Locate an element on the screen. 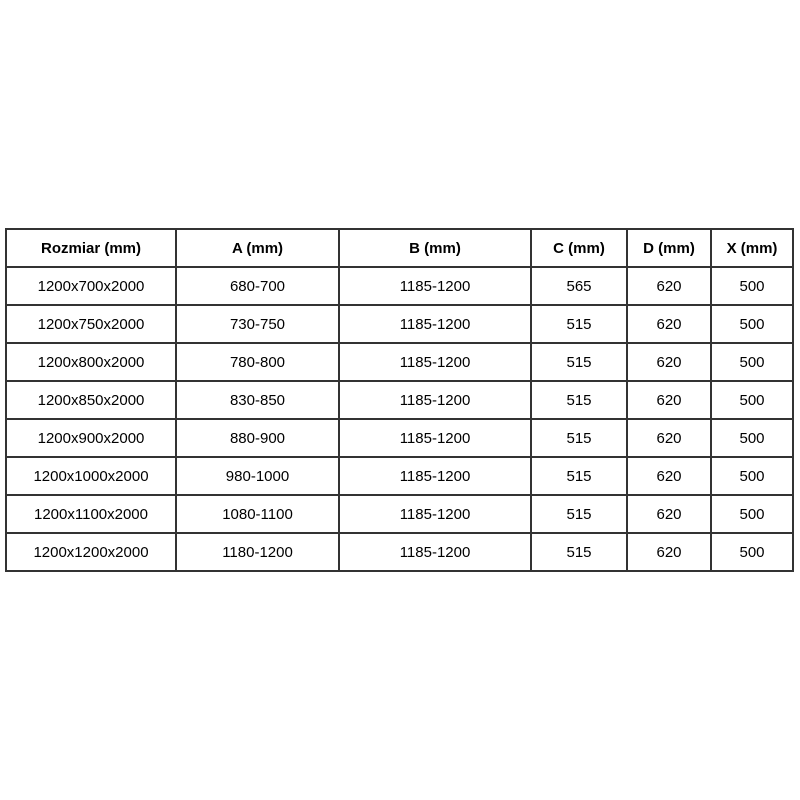  table-row: 1200x850x2000 830-850 1185-1200 515 620 500 is located at coordinates (399, 400).